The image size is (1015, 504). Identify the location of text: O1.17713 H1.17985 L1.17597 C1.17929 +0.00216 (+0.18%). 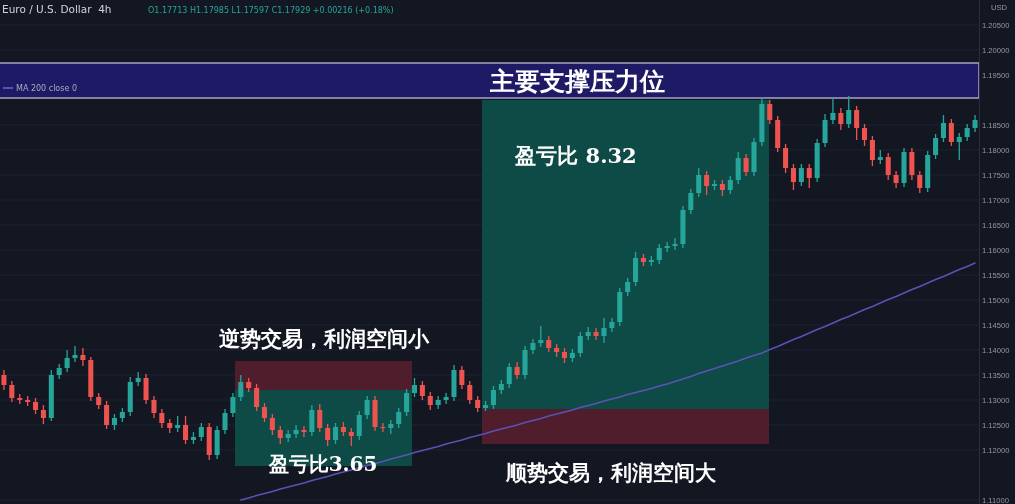
(271, 10).